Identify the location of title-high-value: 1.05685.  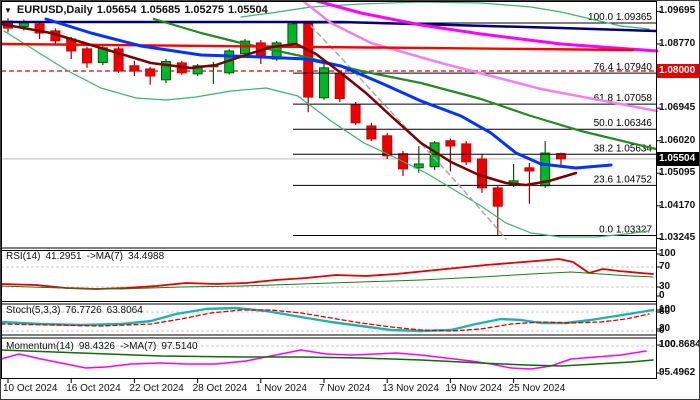
(160, 10).